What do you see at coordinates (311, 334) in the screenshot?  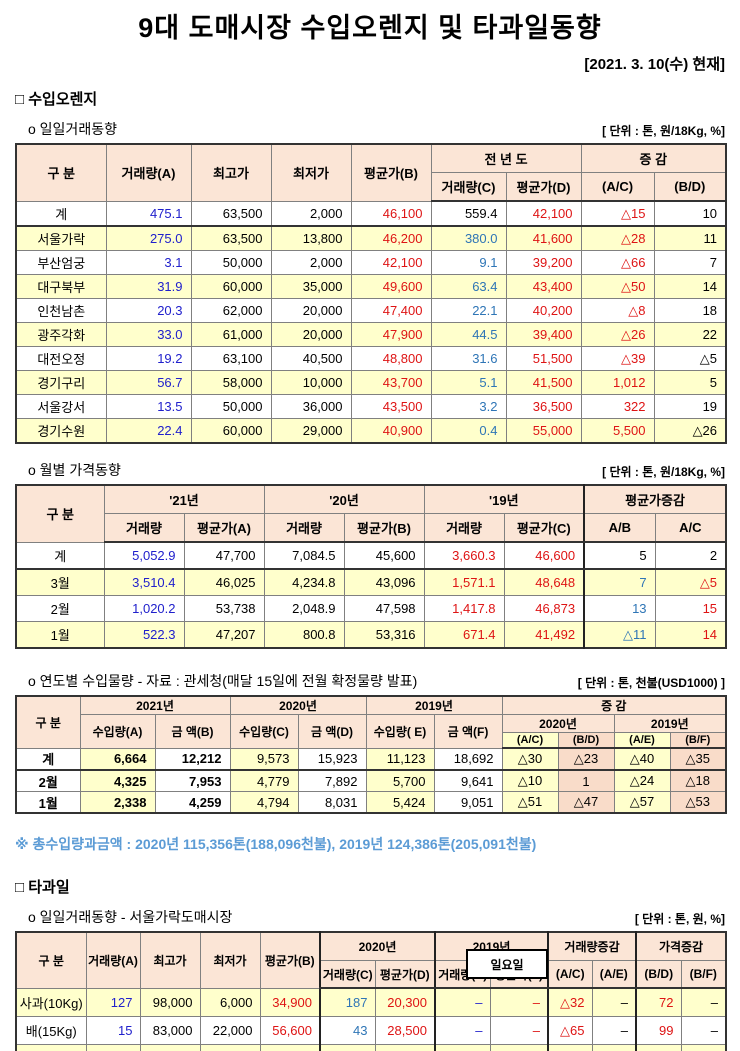 I see `data-cell: 20,000` at bounding box center [311, 334].